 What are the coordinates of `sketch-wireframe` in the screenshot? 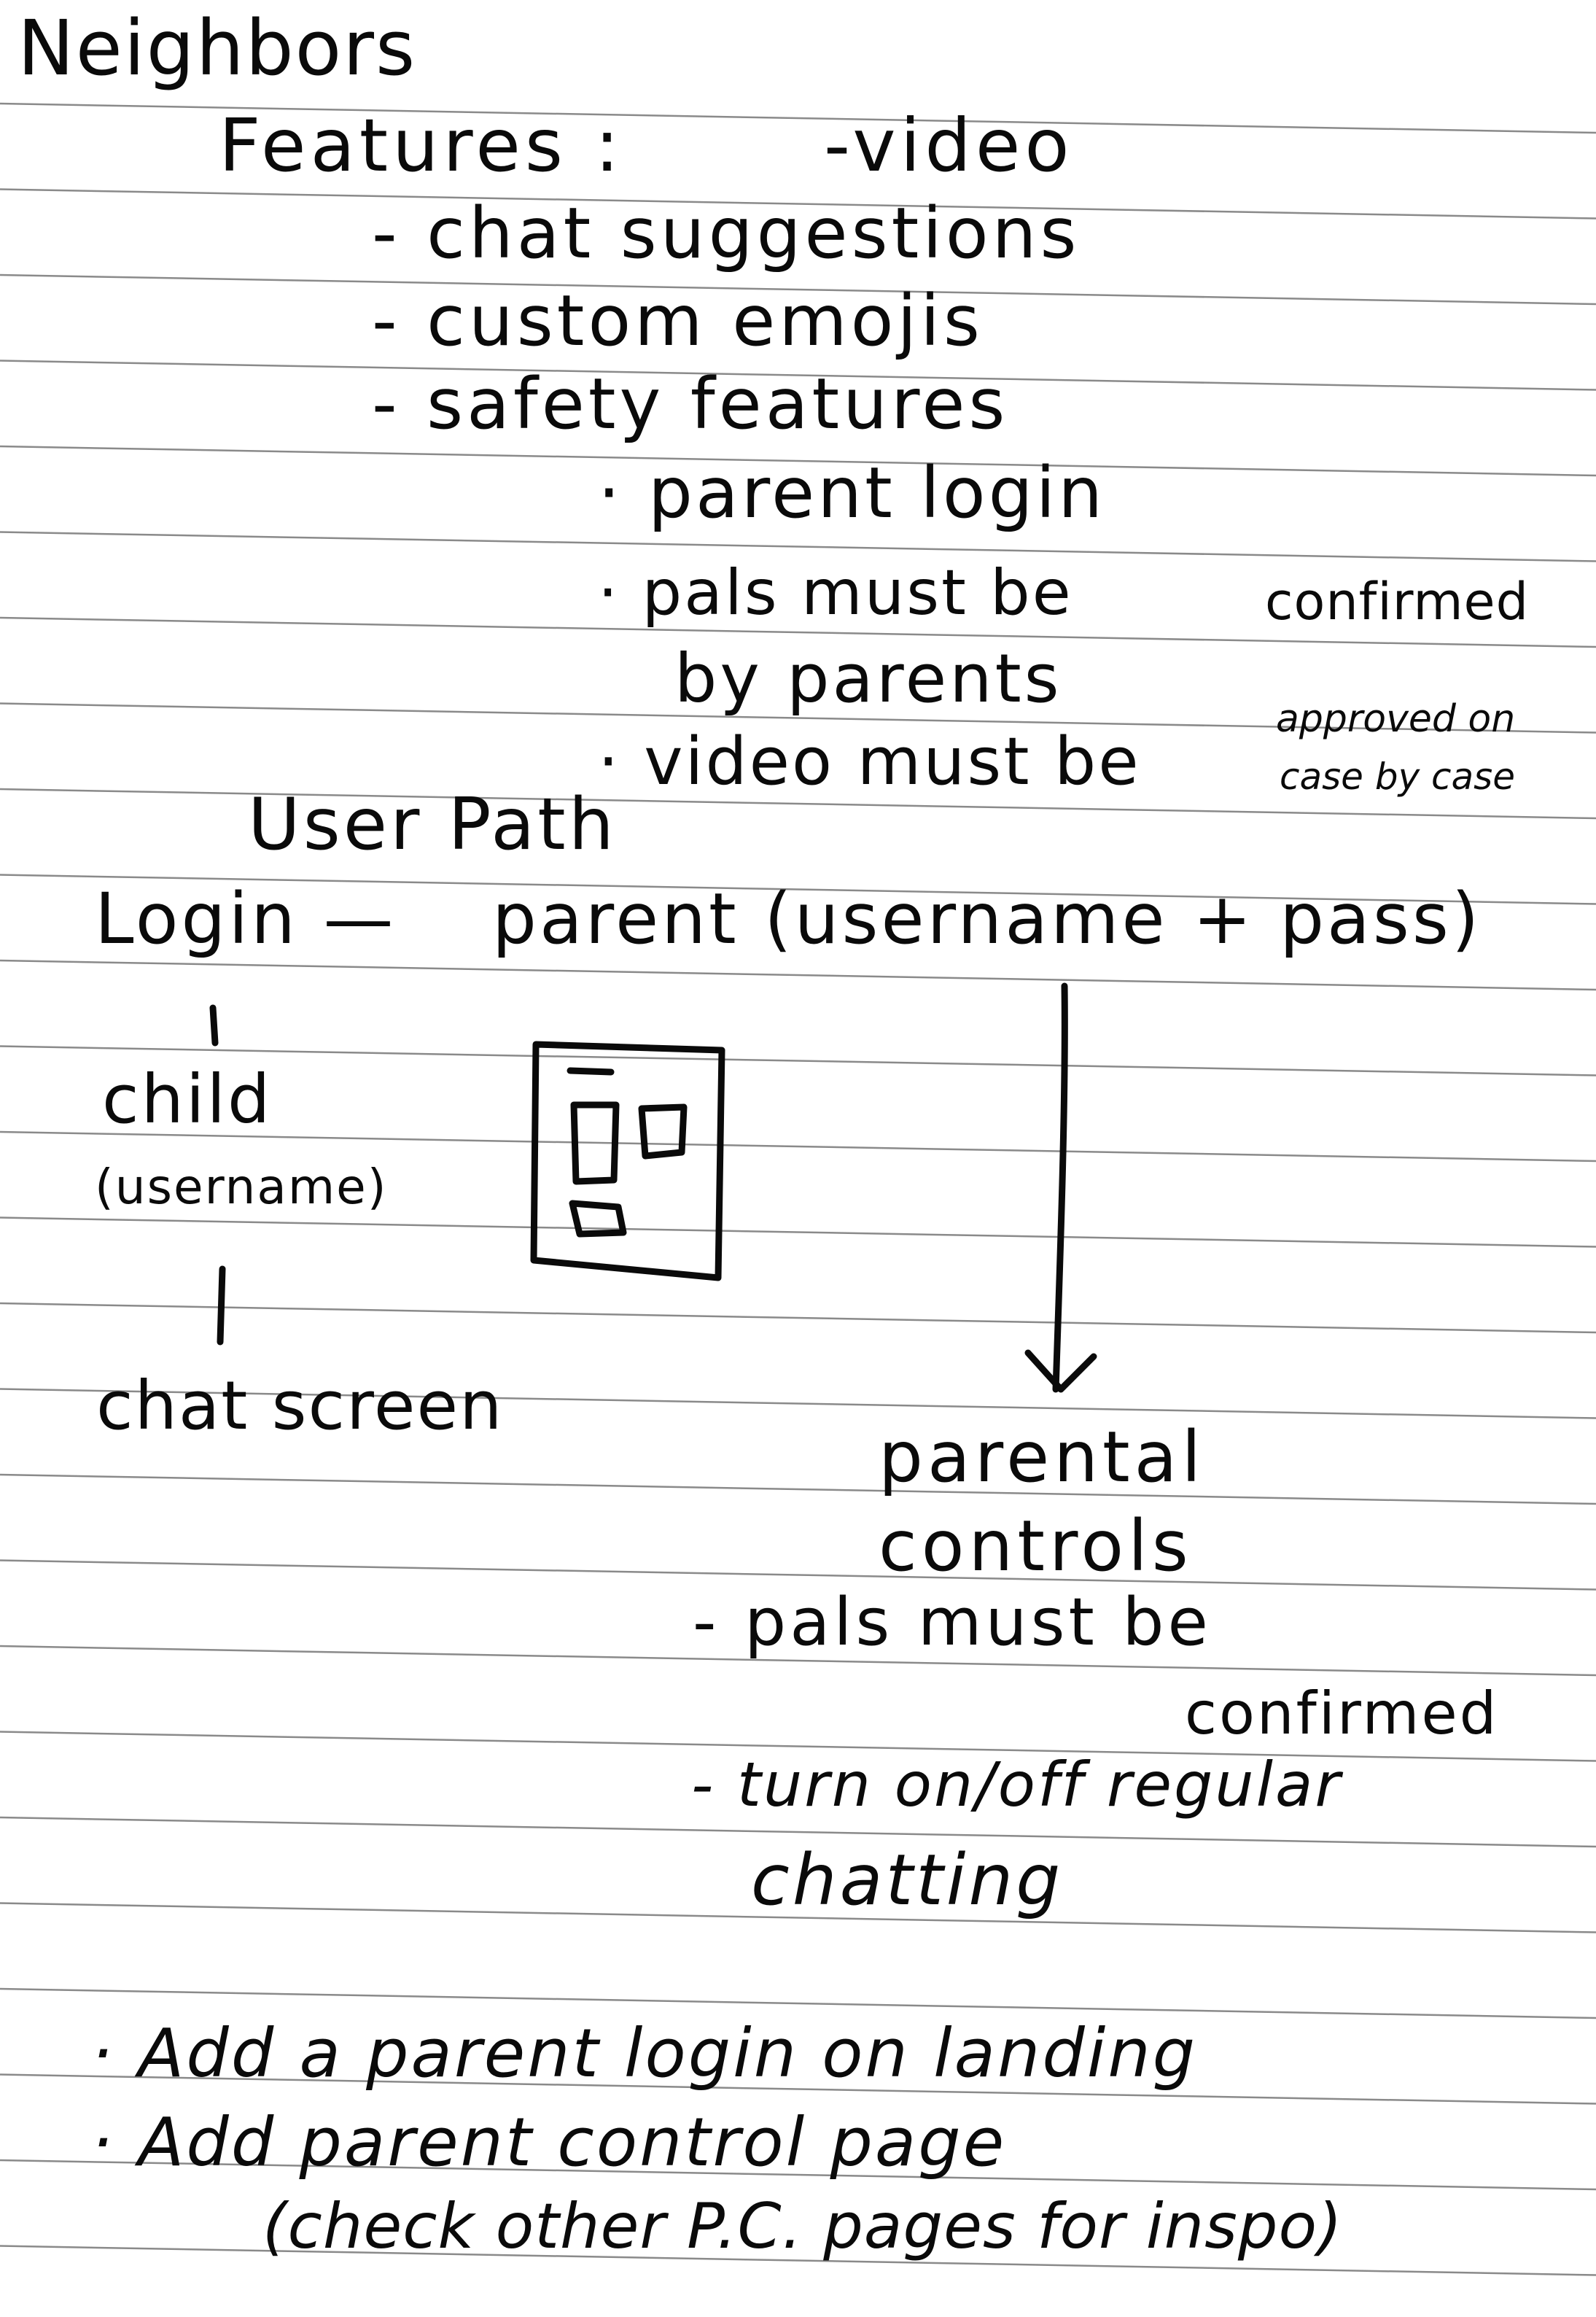 It's located at (627, 1161).